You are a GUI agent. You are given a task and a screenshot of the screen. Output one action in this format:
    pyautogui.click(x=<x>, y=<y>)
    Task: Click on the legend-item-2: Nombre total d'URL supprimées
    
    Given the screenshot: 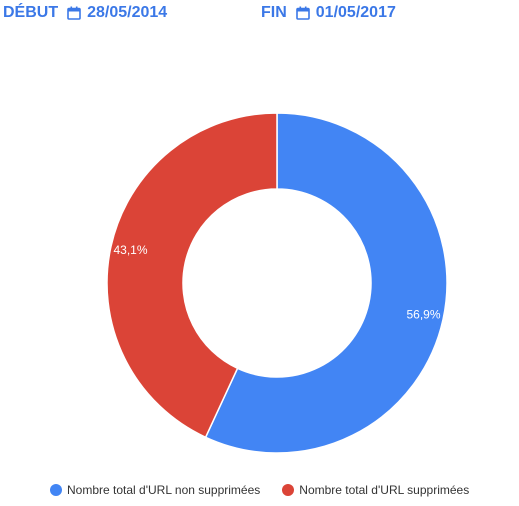 What is the action you would take?
    pyautogui.click(x=375, y=490)
    